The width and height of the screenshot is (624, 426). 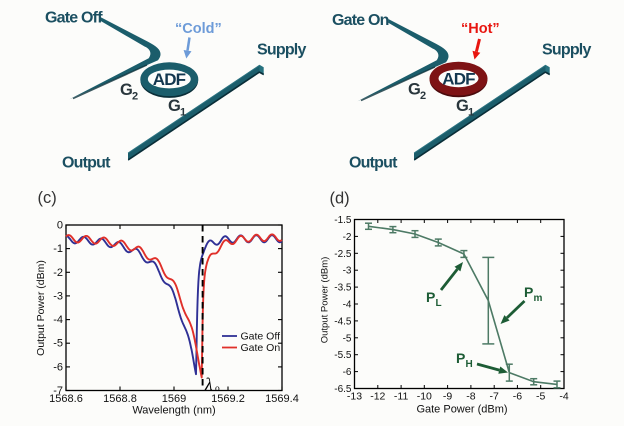 I want to click on svg-text: H, so click(x=469, y=364).